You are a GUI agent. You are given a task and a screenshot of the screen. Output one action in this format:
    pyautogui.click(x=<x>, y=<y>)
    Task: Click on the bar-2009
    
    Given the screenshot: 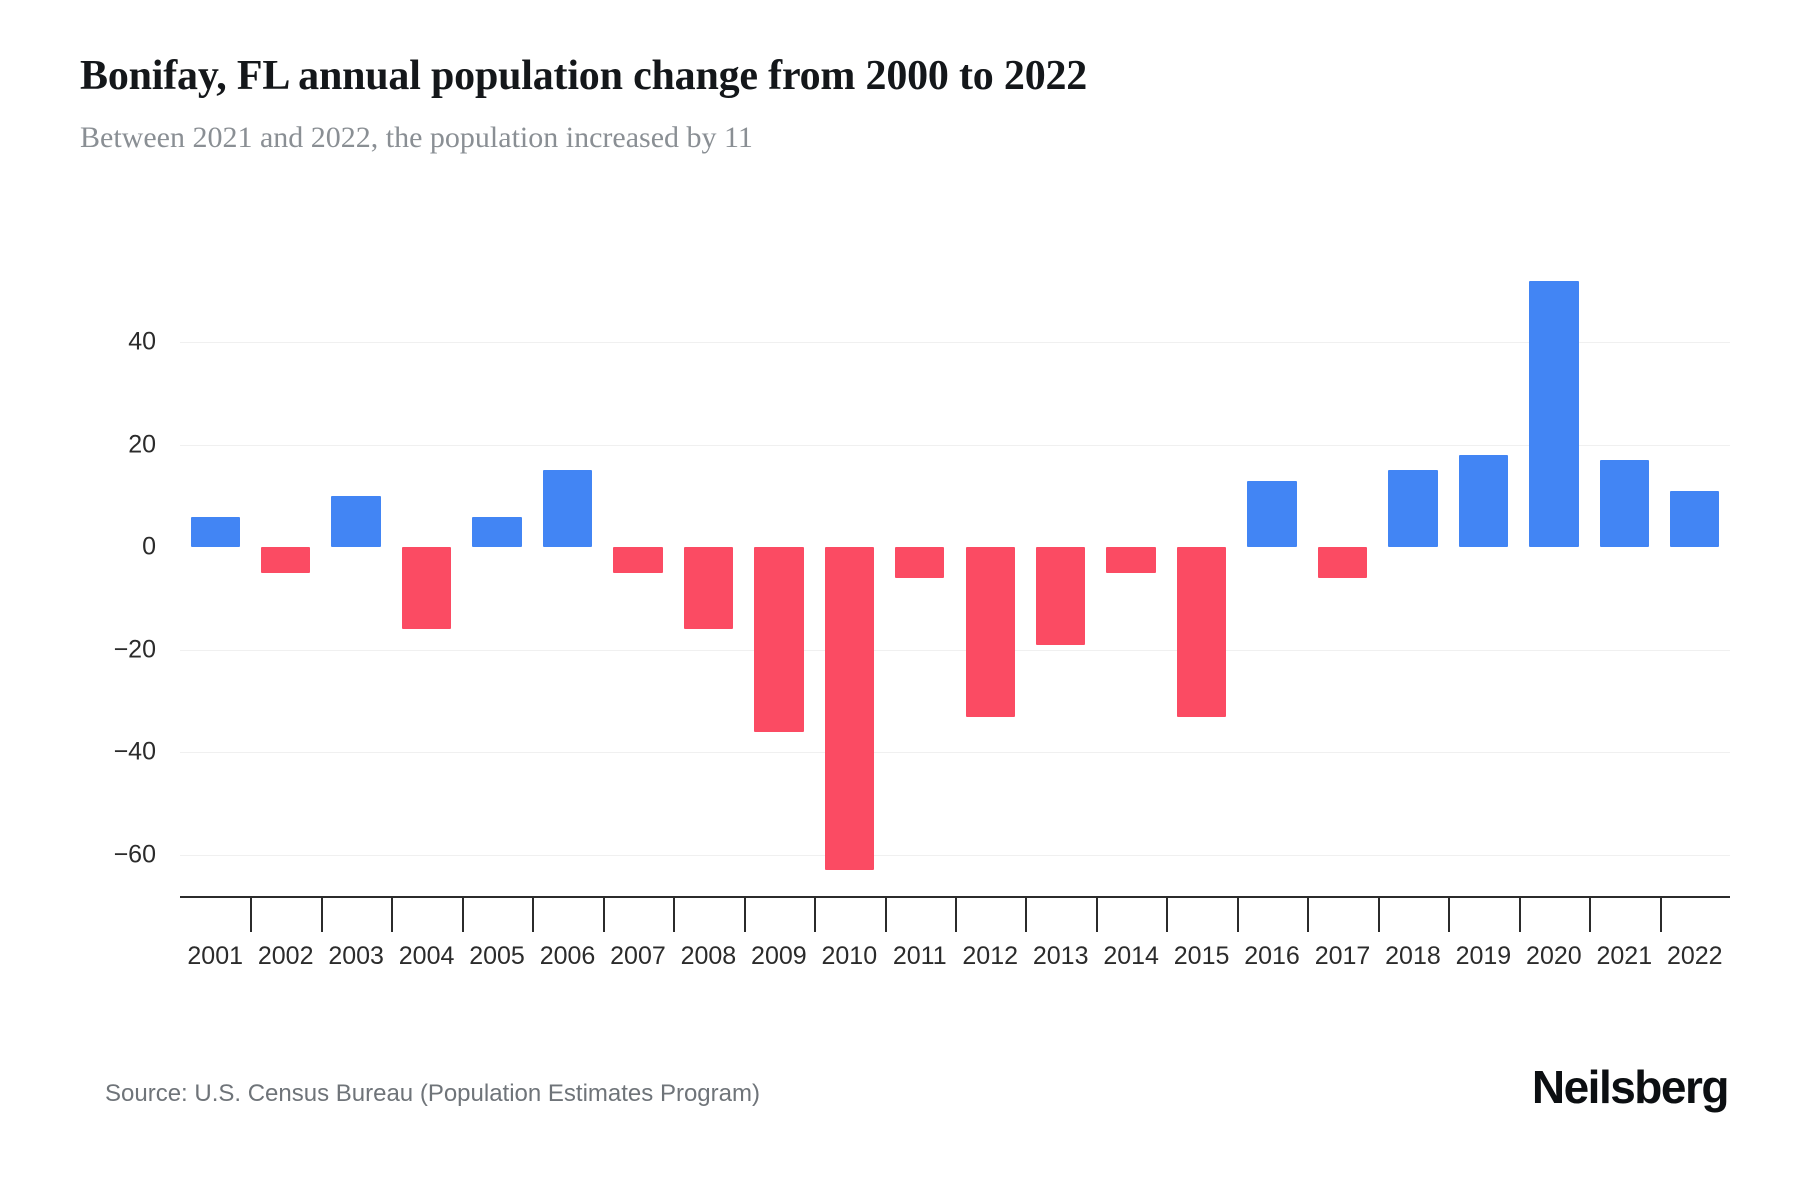 What is the action you would take?
    pyautogui.click(x=779, y=639)
    